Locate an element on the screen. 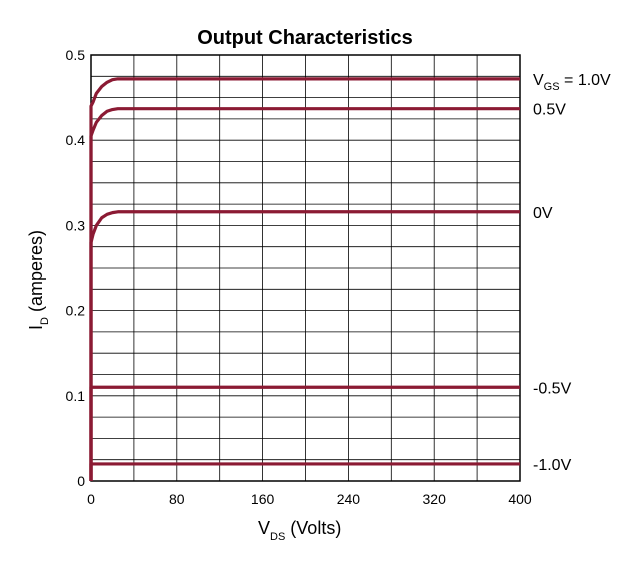 The width and height of the screenshot is (625, 565). x-tick-label: 160 is located at coordinates (263, 499).